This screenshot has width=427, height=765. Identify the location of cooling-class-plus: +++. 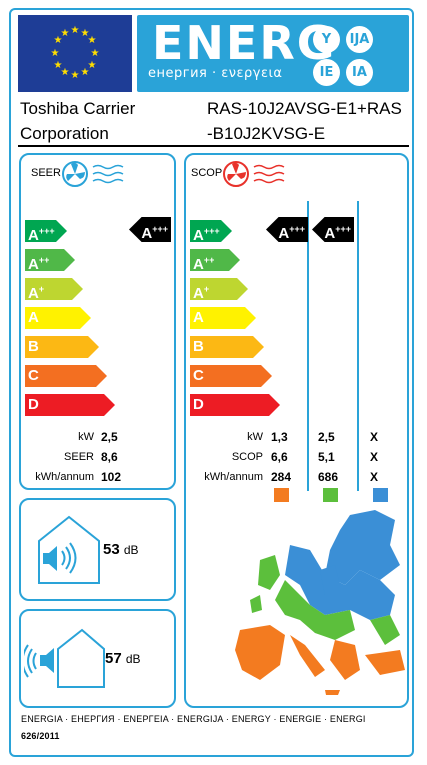
(46, 231).